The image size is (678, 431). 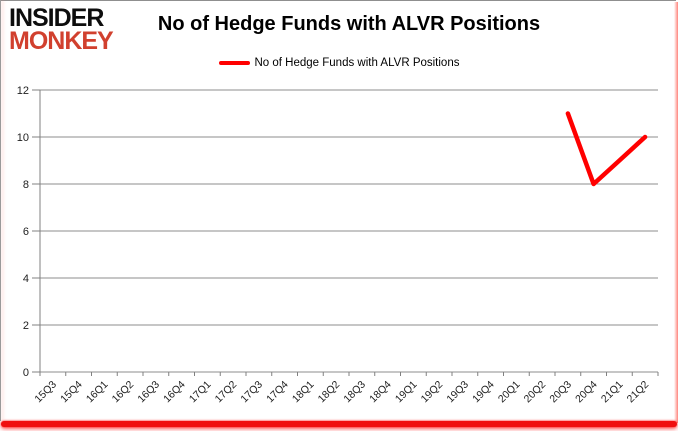 What do you see at coordinates (23, 138) in the screenshot?
I see `y-tick-label: 10` at bounding box center [23, 138].